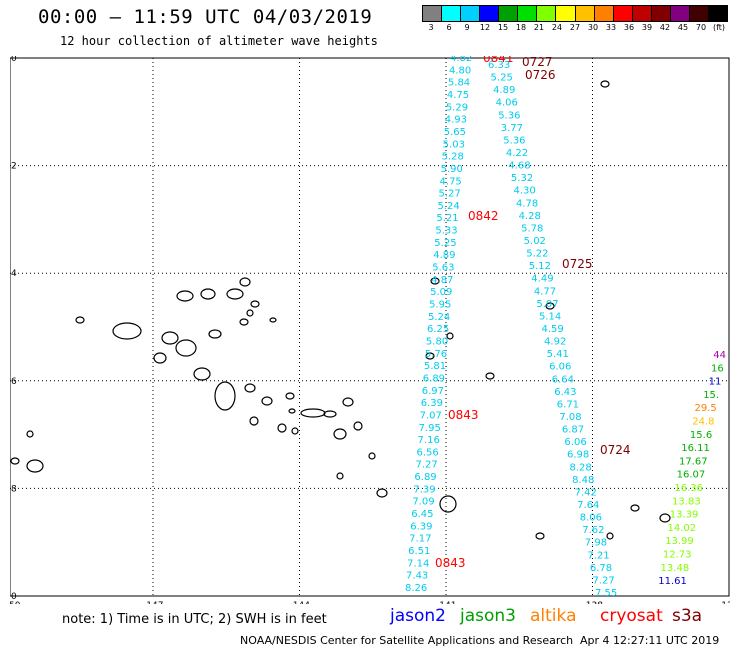 The image size is (740, 650). Describe the element at coordinates (611, 27) in the screenshot. I see `scale-tick-label: 33` at that location.